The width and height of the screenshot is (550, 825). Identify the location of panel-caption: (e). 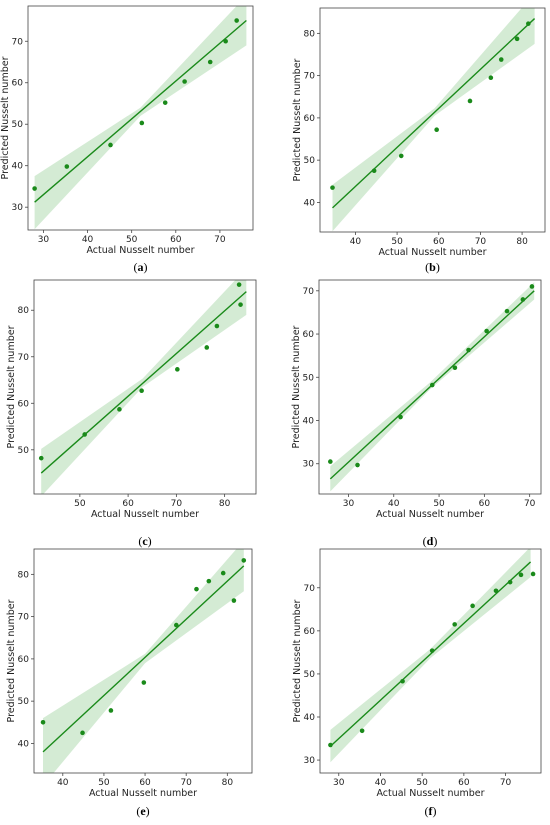
(142, 811).